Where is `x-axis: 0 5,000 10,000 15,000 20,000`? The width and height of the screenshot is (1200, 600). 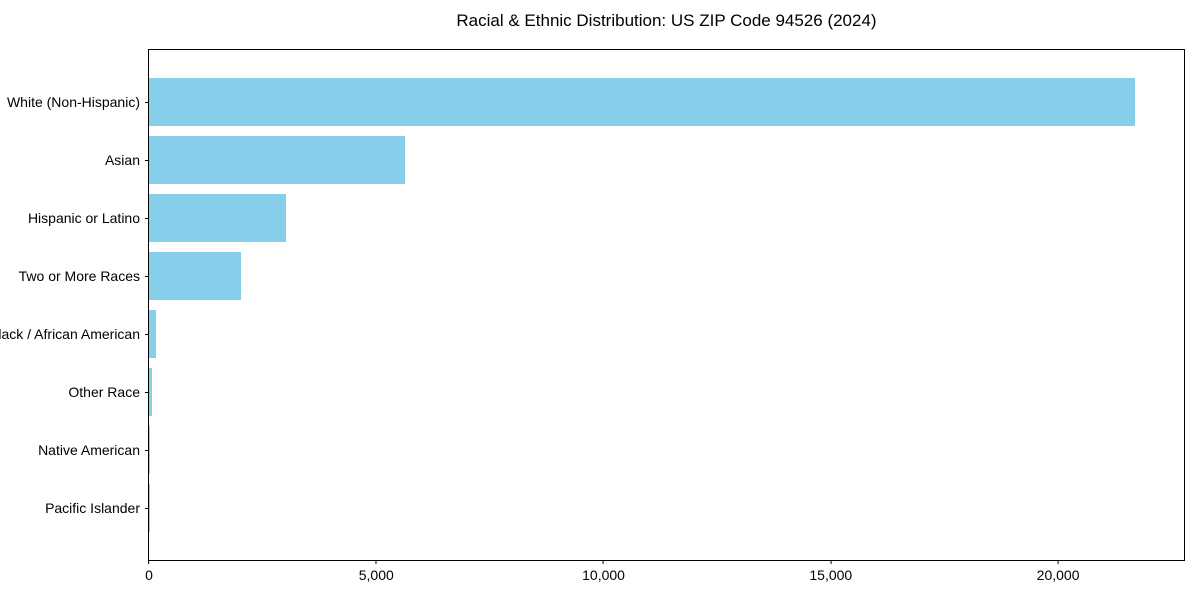 x-axis: 0 5,000 10,000 15,000 20,000 is located at coordinates (664, 575).